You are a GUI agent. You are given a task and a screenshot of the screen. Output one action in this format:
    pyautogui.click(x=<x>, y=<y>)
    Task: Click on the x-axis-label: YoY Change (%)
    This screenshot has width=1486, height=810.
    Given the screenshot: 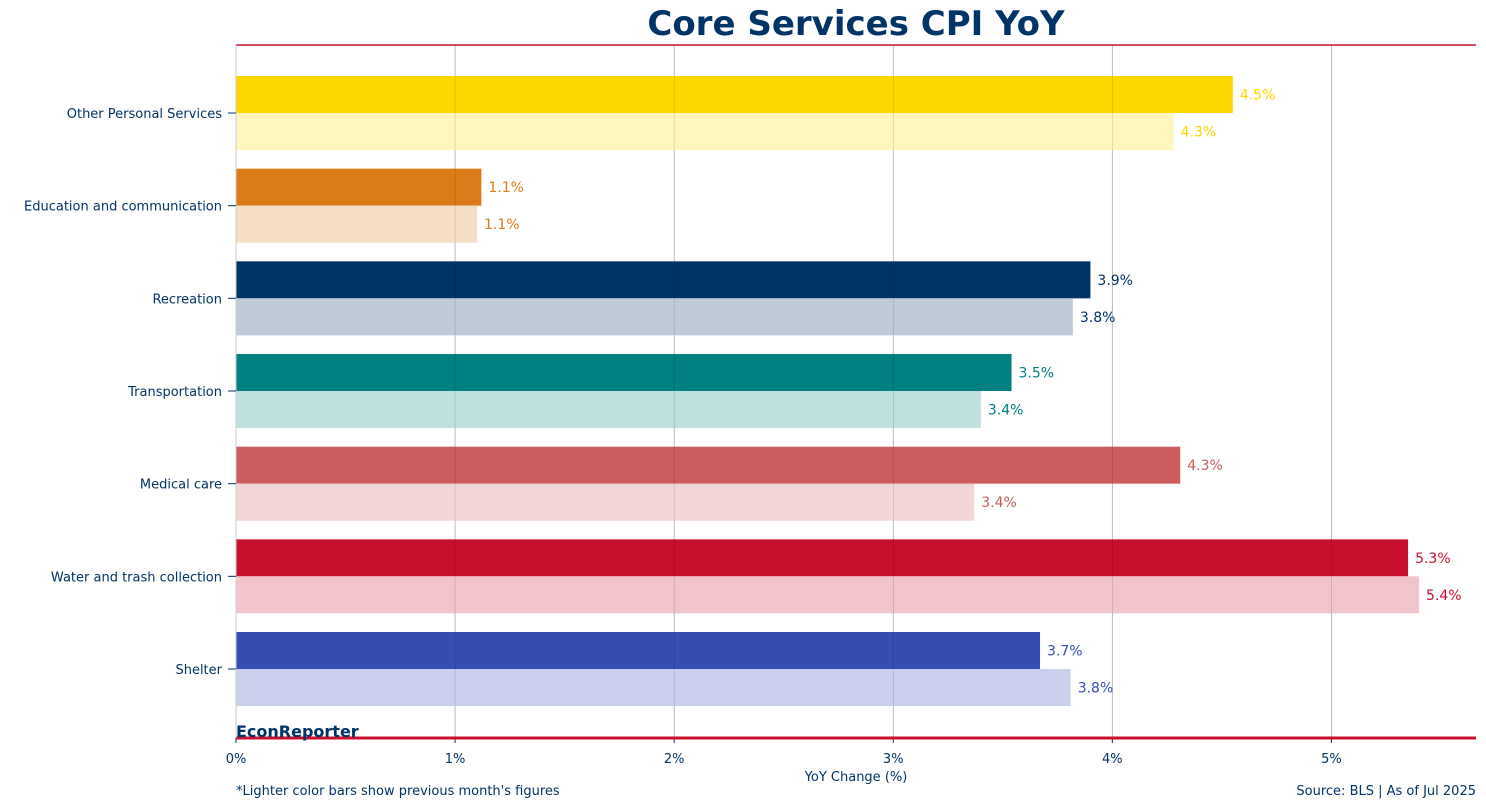 What is the action you would take?
    pyautogui.click(x=856, y=777)
    